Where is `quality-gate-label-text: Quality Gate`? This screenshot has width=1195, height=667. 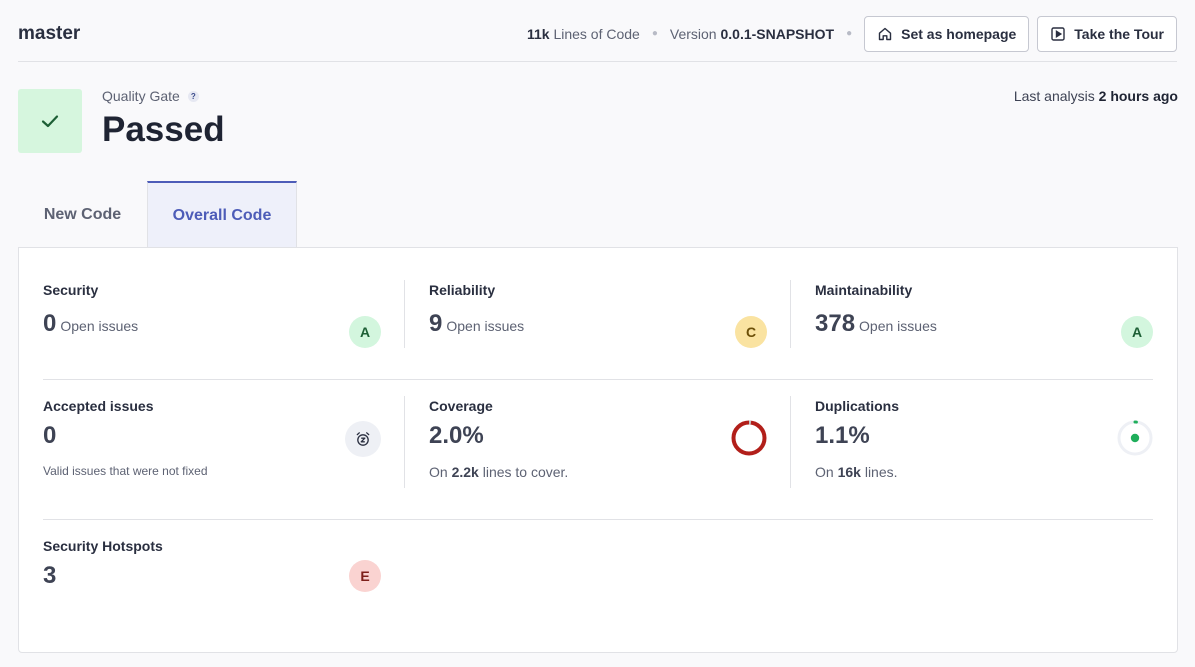 quality-gate-label-text: Quality Gate is located at coordinates (141, 96).